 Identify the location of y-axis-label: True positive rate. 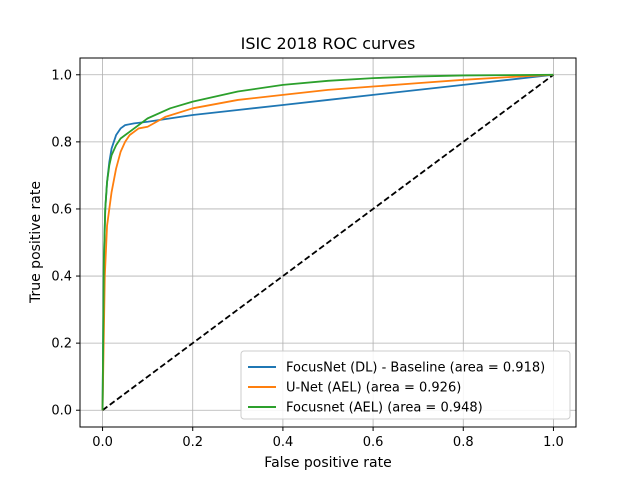
(36, 242).